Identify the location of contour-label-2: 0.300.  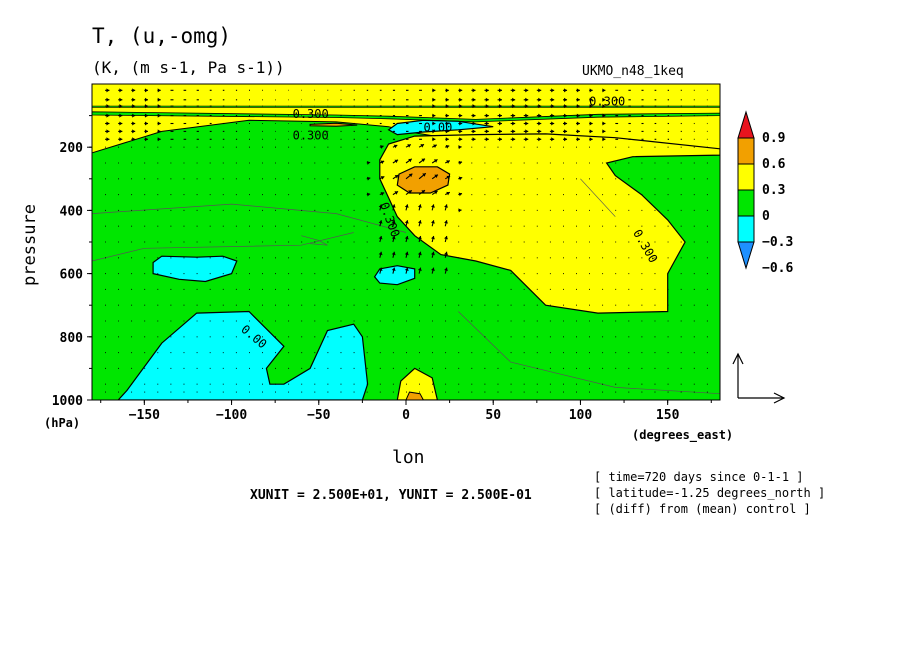
(311, 135).